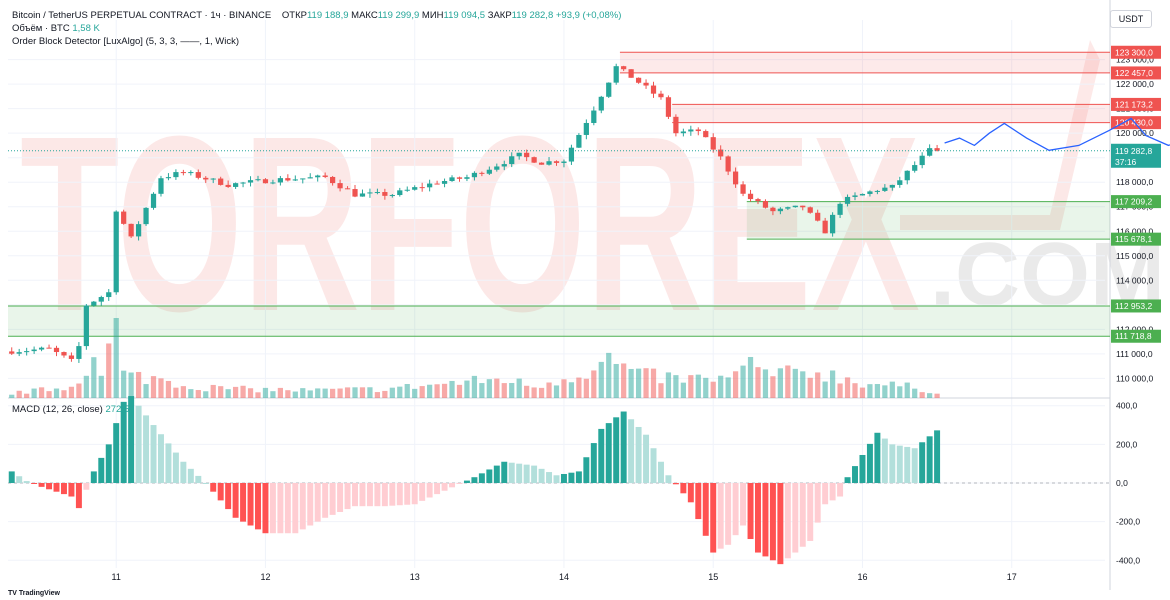  Describe the element at coordinates (1133, 336) in the screenshot. I see `order-block-price-label: 111 718,8` at that location.